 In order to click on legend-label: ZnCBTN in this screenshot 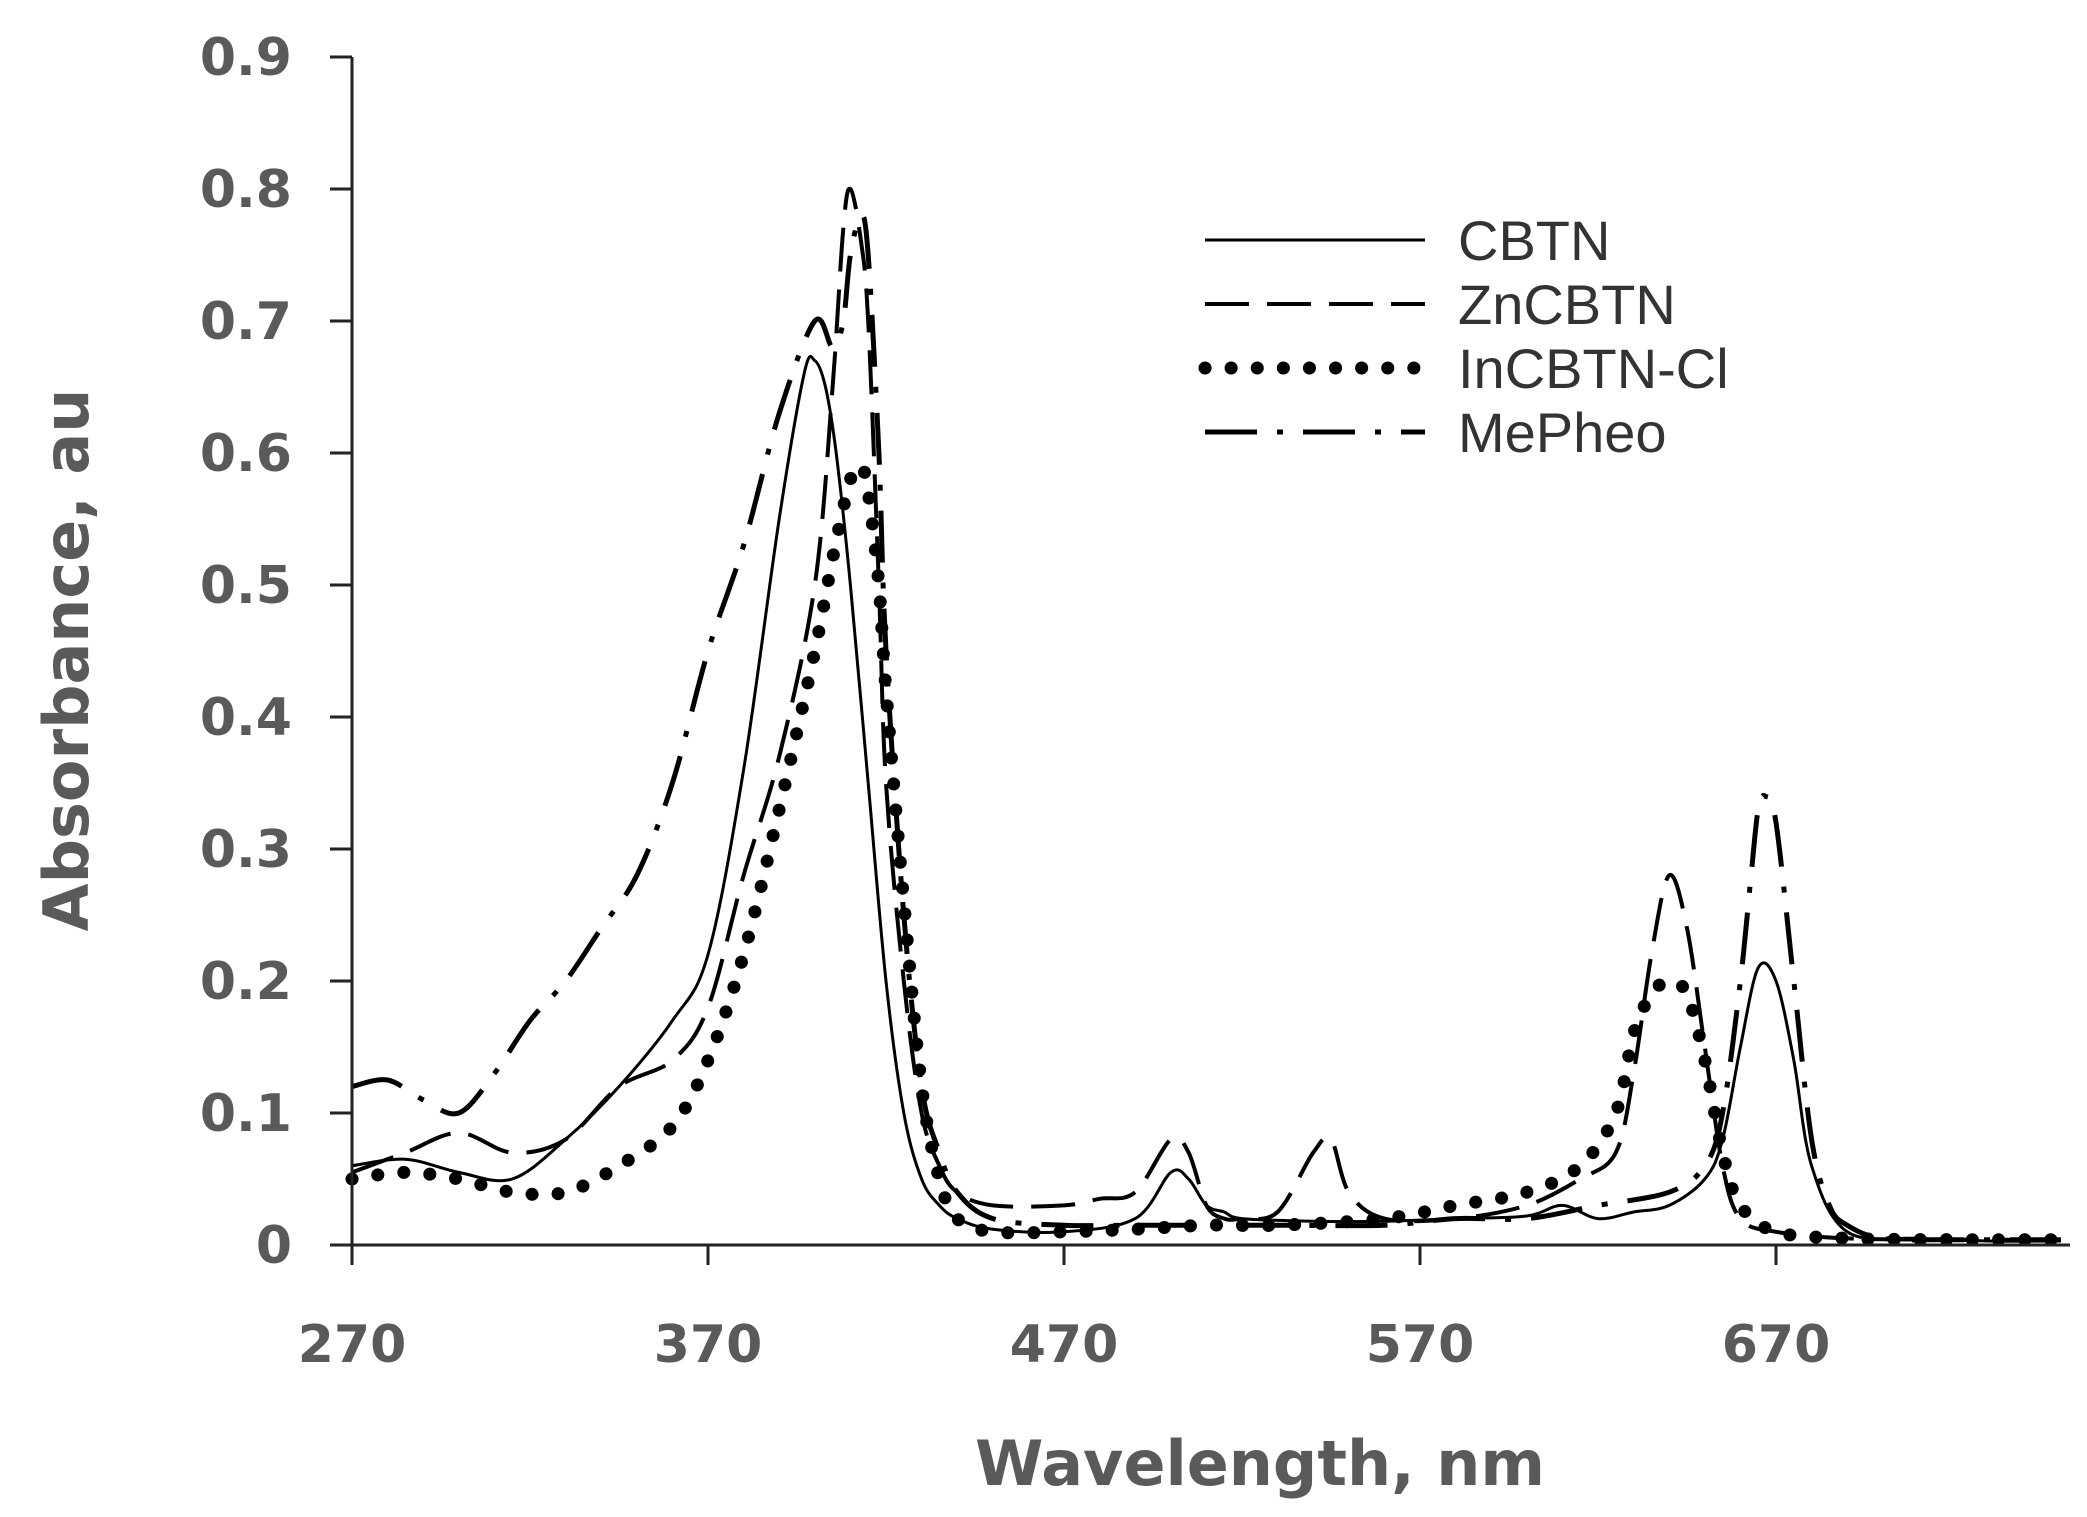, I will do `click(1567, 304)`.